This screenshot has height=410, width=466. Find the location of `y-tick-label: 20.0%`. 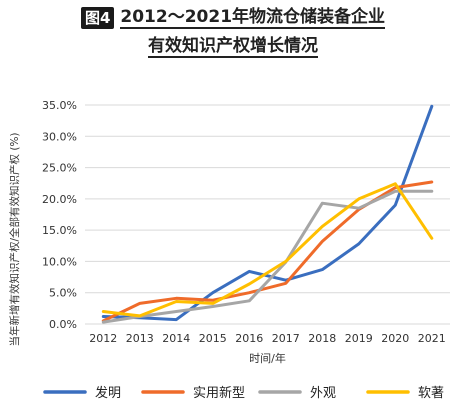

y-tick-label: 20.0% is located at coordinates (59, 199).